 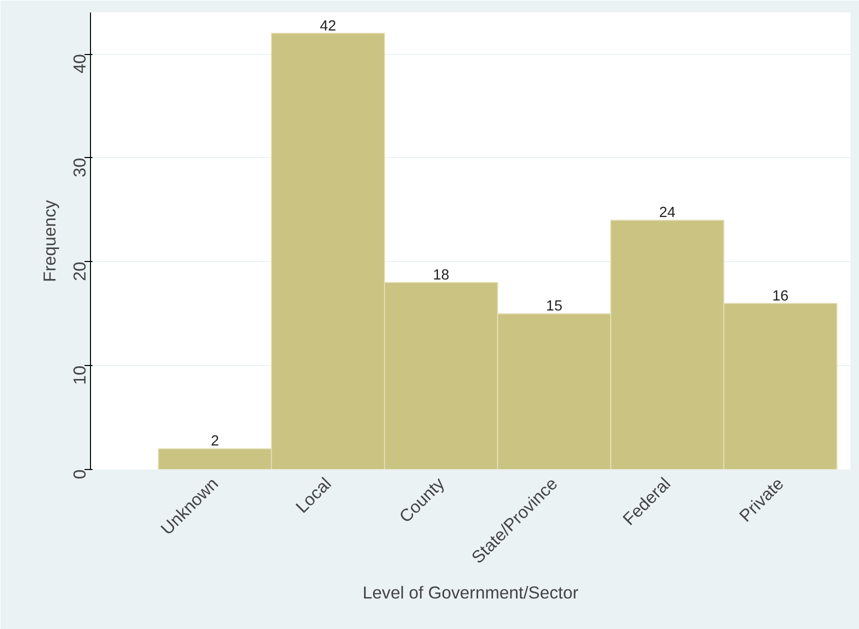 I want to click on y-tick-label: 40, so click(x=80, y=64).